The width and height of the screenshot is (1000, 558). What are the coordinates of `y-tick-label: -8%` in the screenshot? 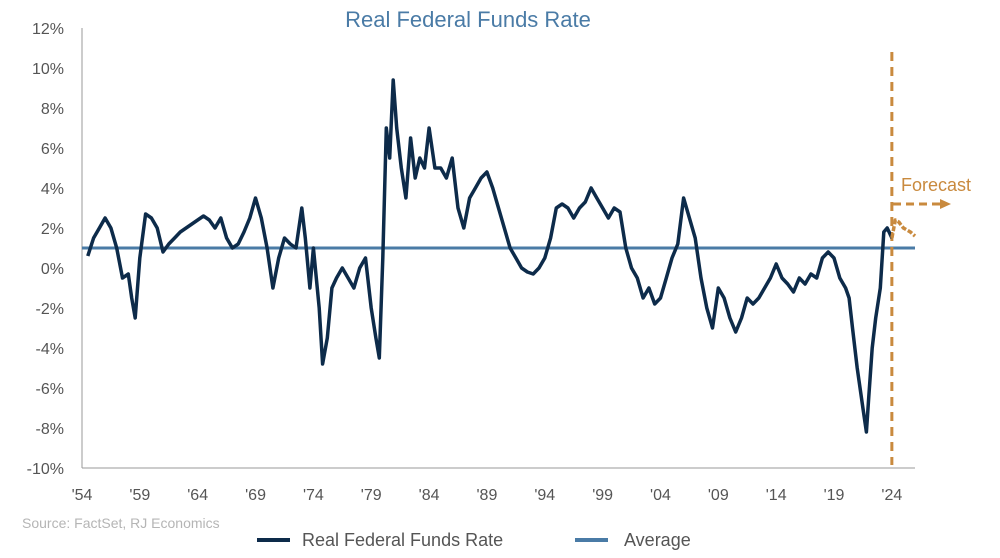 It's located at (50, 429).